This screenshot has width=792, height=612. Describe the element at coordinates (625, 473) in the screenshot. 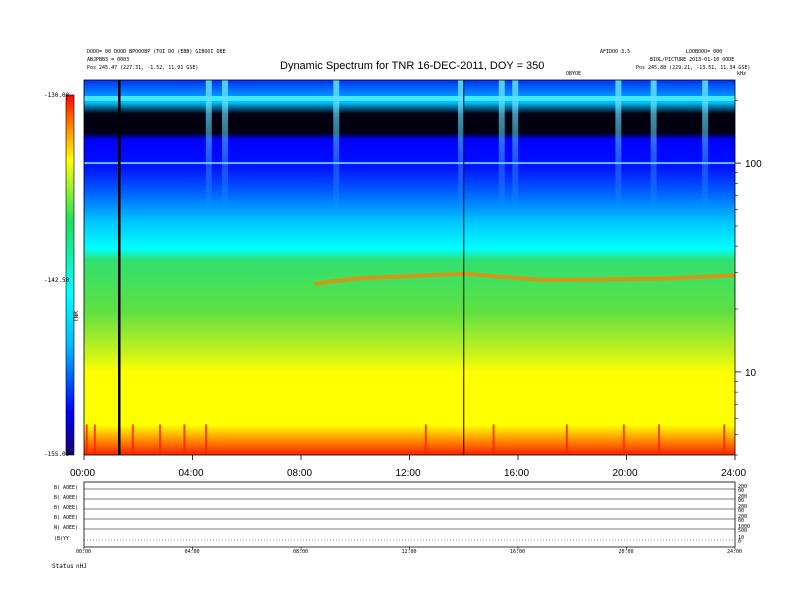

I see `time-tick-label-5: 20:00` at that location.